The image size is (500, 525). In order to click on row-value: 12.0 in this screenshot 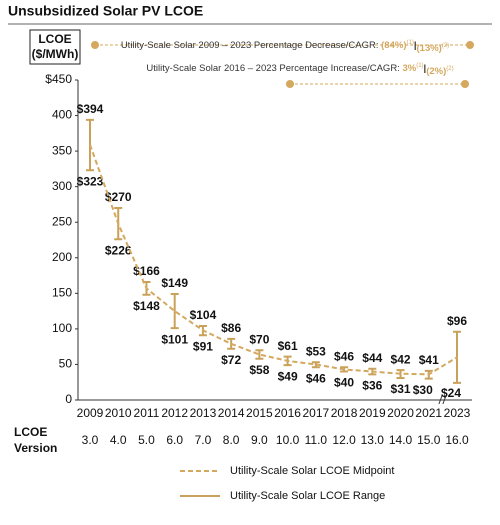, I will do `click(344, 440)`.